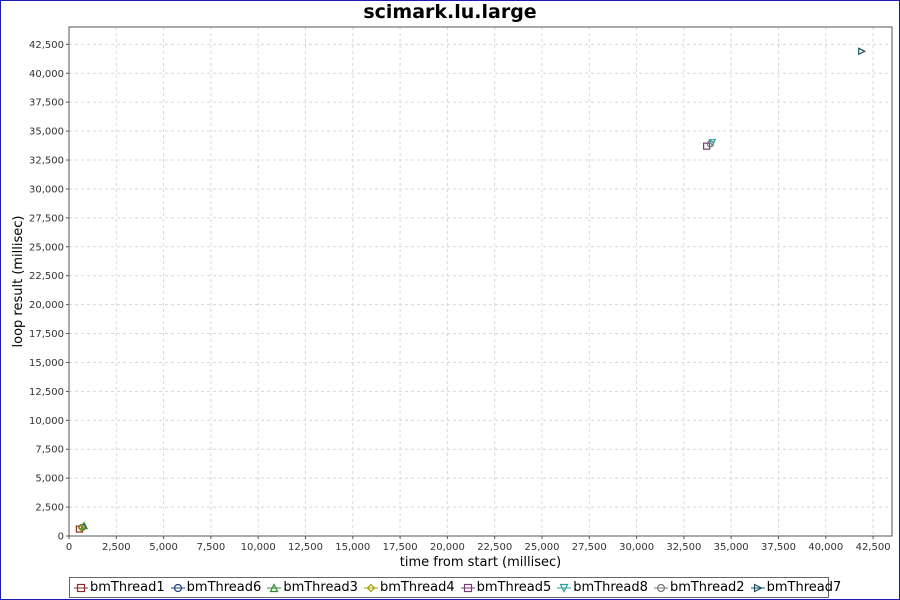 The height and width of the screenshot is (600, 900). Describe the element at coordinates (862, 51) in the screenshot. I see `data-point-bmThread7` at that location.